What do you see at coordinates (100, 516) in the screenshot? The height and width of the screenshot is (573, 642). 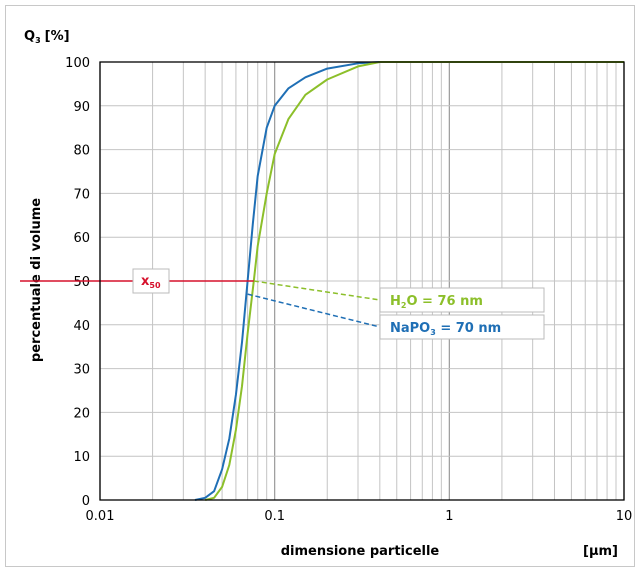 I see `x-tick-label: 0.01` at bounding box center [100, 516].